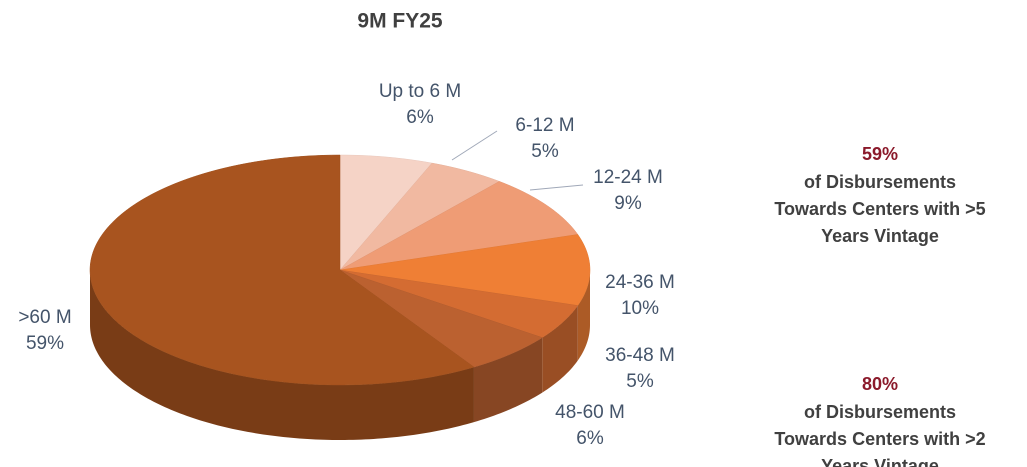  What do you see at coordinates (640, 282) in the screenshot?
I see `category-label: 24-36 M` at bounding box center [640, 282].